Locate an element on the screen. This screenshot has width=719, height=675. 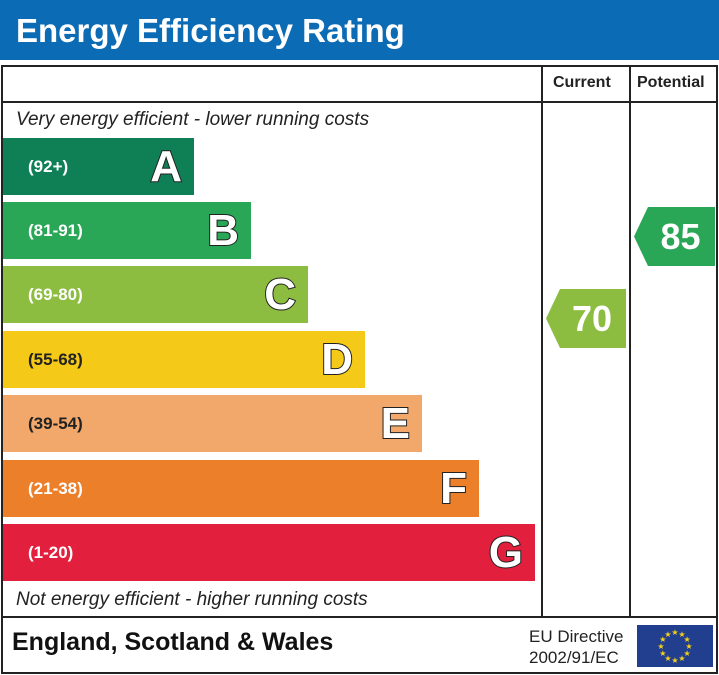
chart-title: Energy Efficiency Rating is located at coordinates (359, 30).